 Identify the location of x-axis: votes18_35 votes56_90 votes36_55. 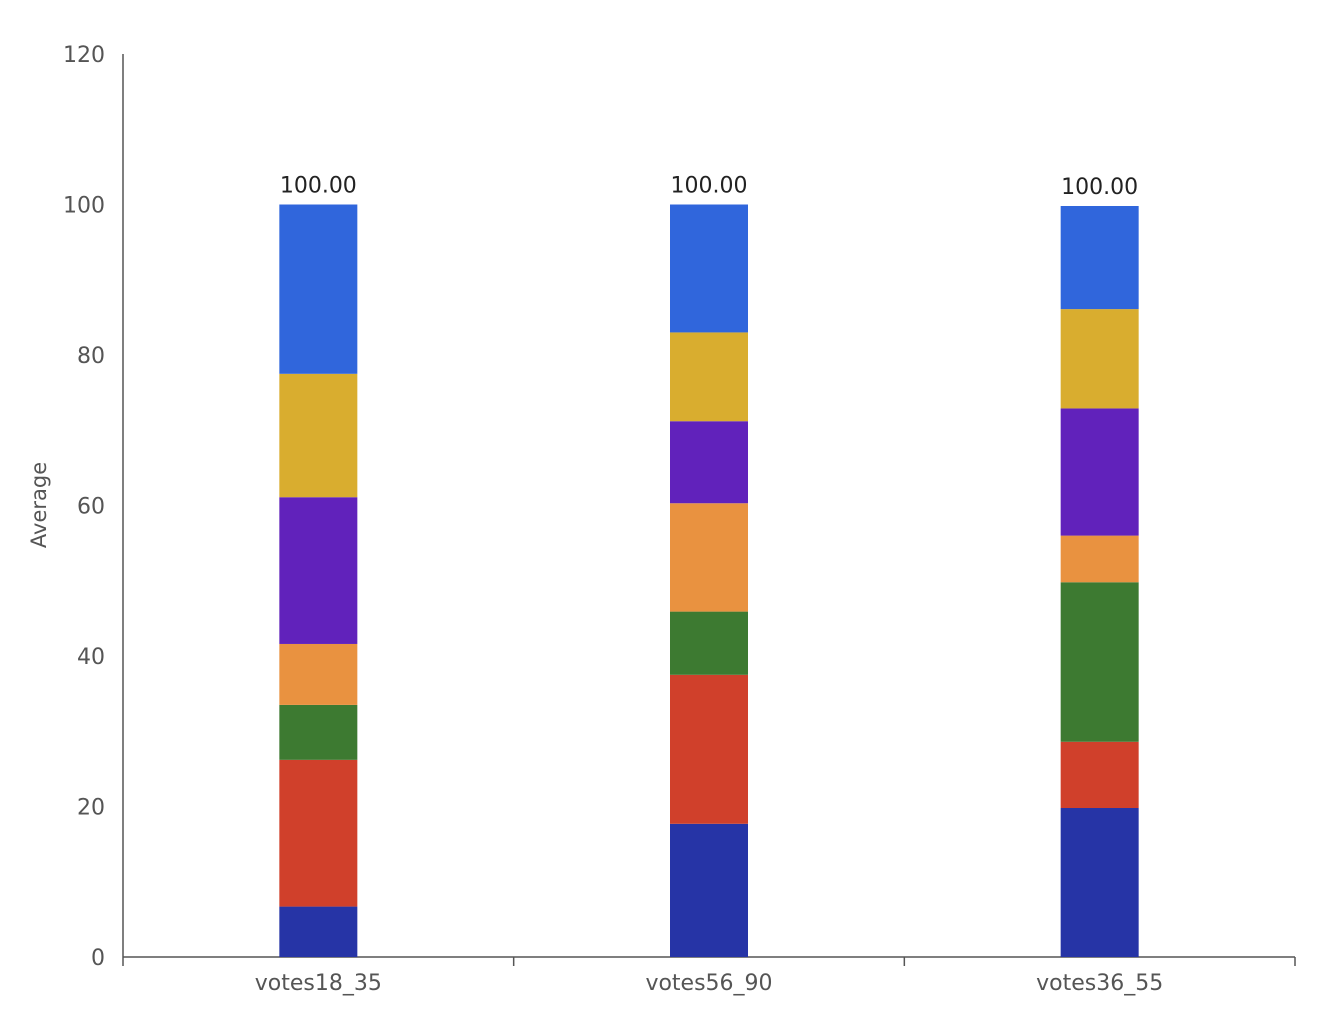
(709, 976).